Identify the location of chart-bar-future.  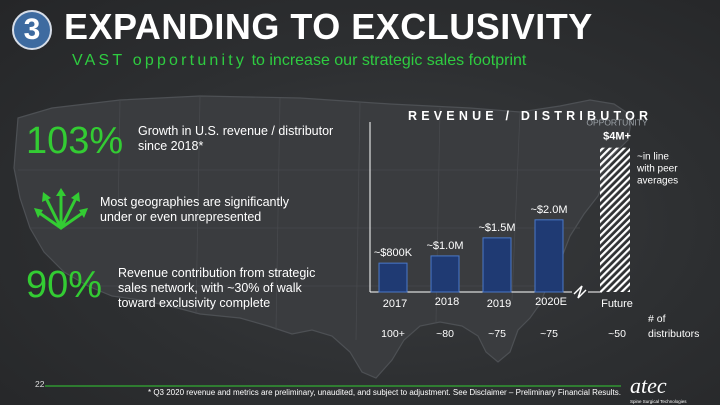
(615, 219).